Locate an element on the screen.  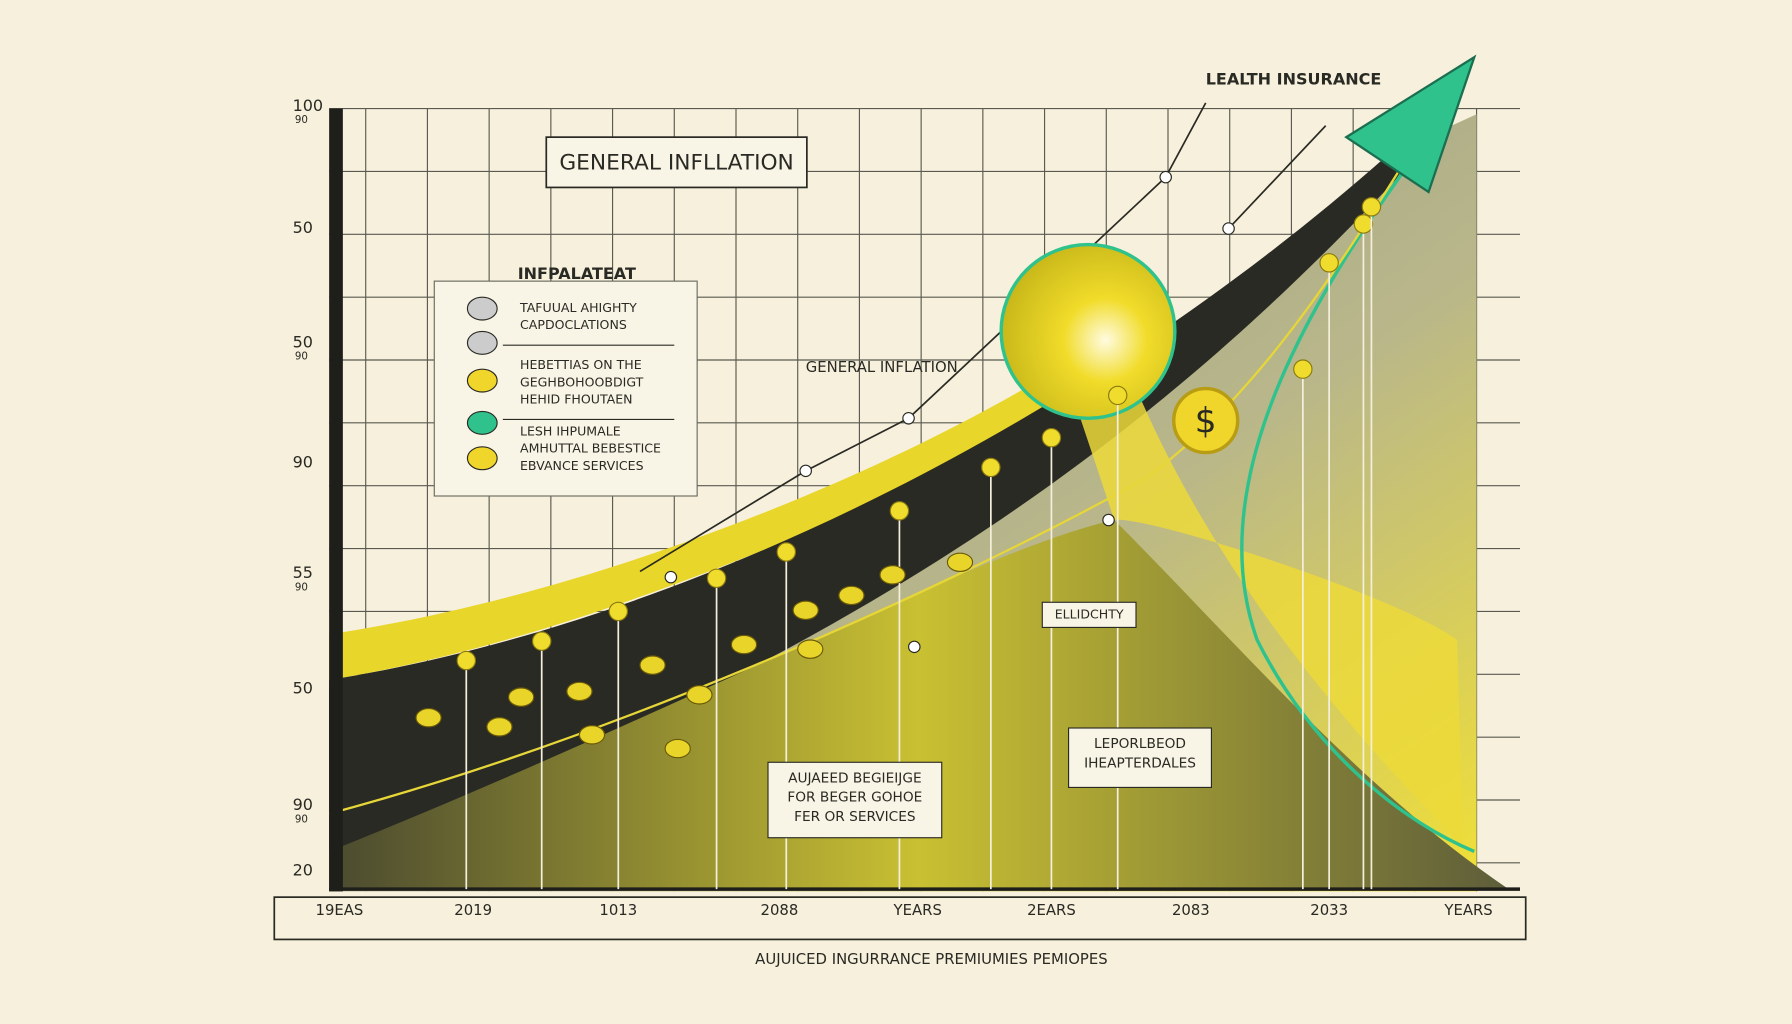
note-text: LEPORLBEOD is located at coordinates (1140, 744).